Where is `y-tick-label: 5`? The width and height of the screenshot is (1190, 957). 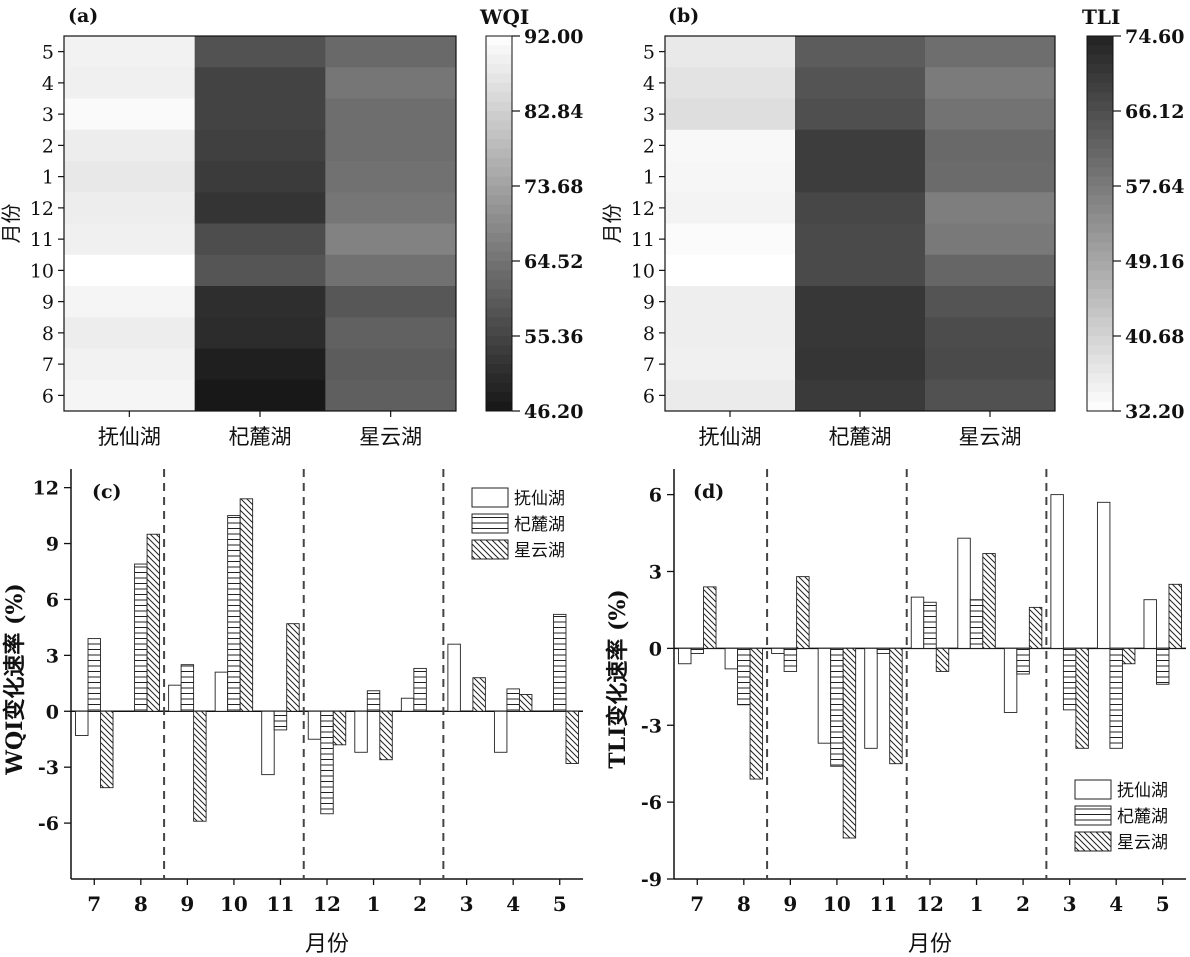
y-tick-label: 5 is located at coordinates (48, 53).